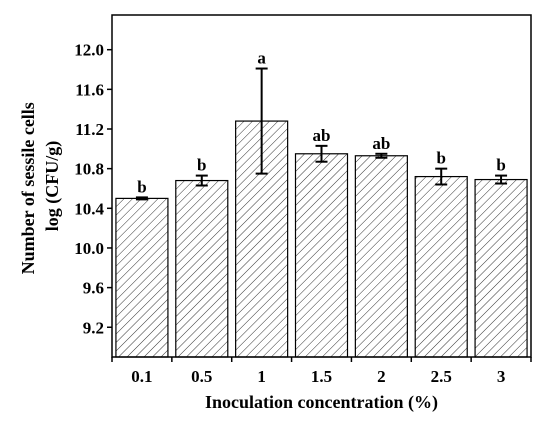 This screenshot has width=550, height=421. What do you see at coordinates (321, 153) in the screenshot?
I see `error-bar-1.5` at bounding box center [321, 153].